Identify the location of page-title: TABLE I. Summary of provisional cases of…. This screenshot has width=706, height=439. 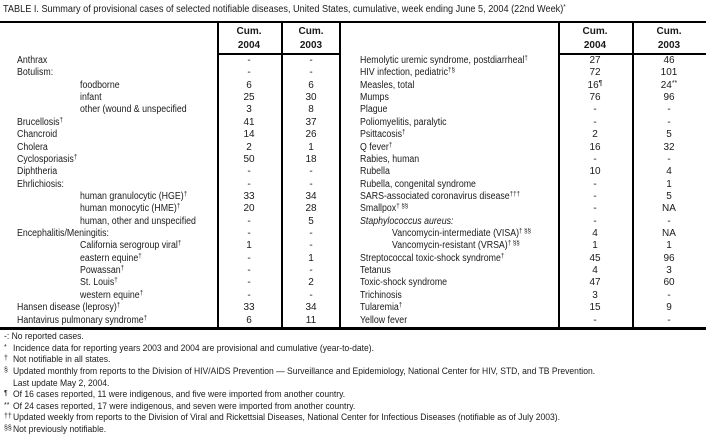
(322, 9).